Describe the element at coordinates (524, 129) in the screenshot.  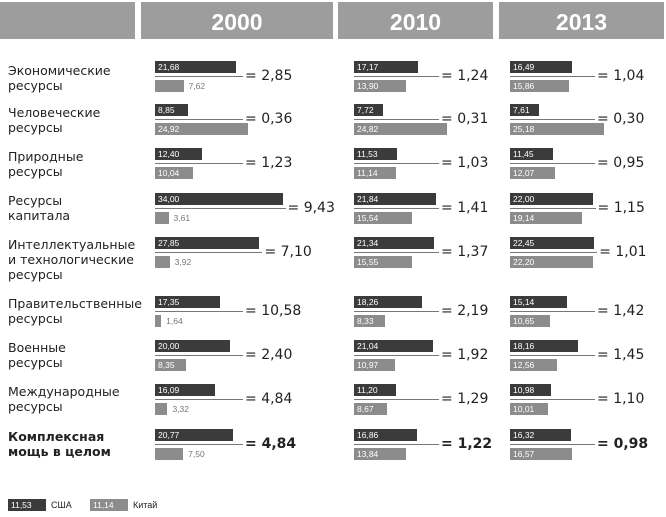
I see `china-value-label: 25,18` at that location.